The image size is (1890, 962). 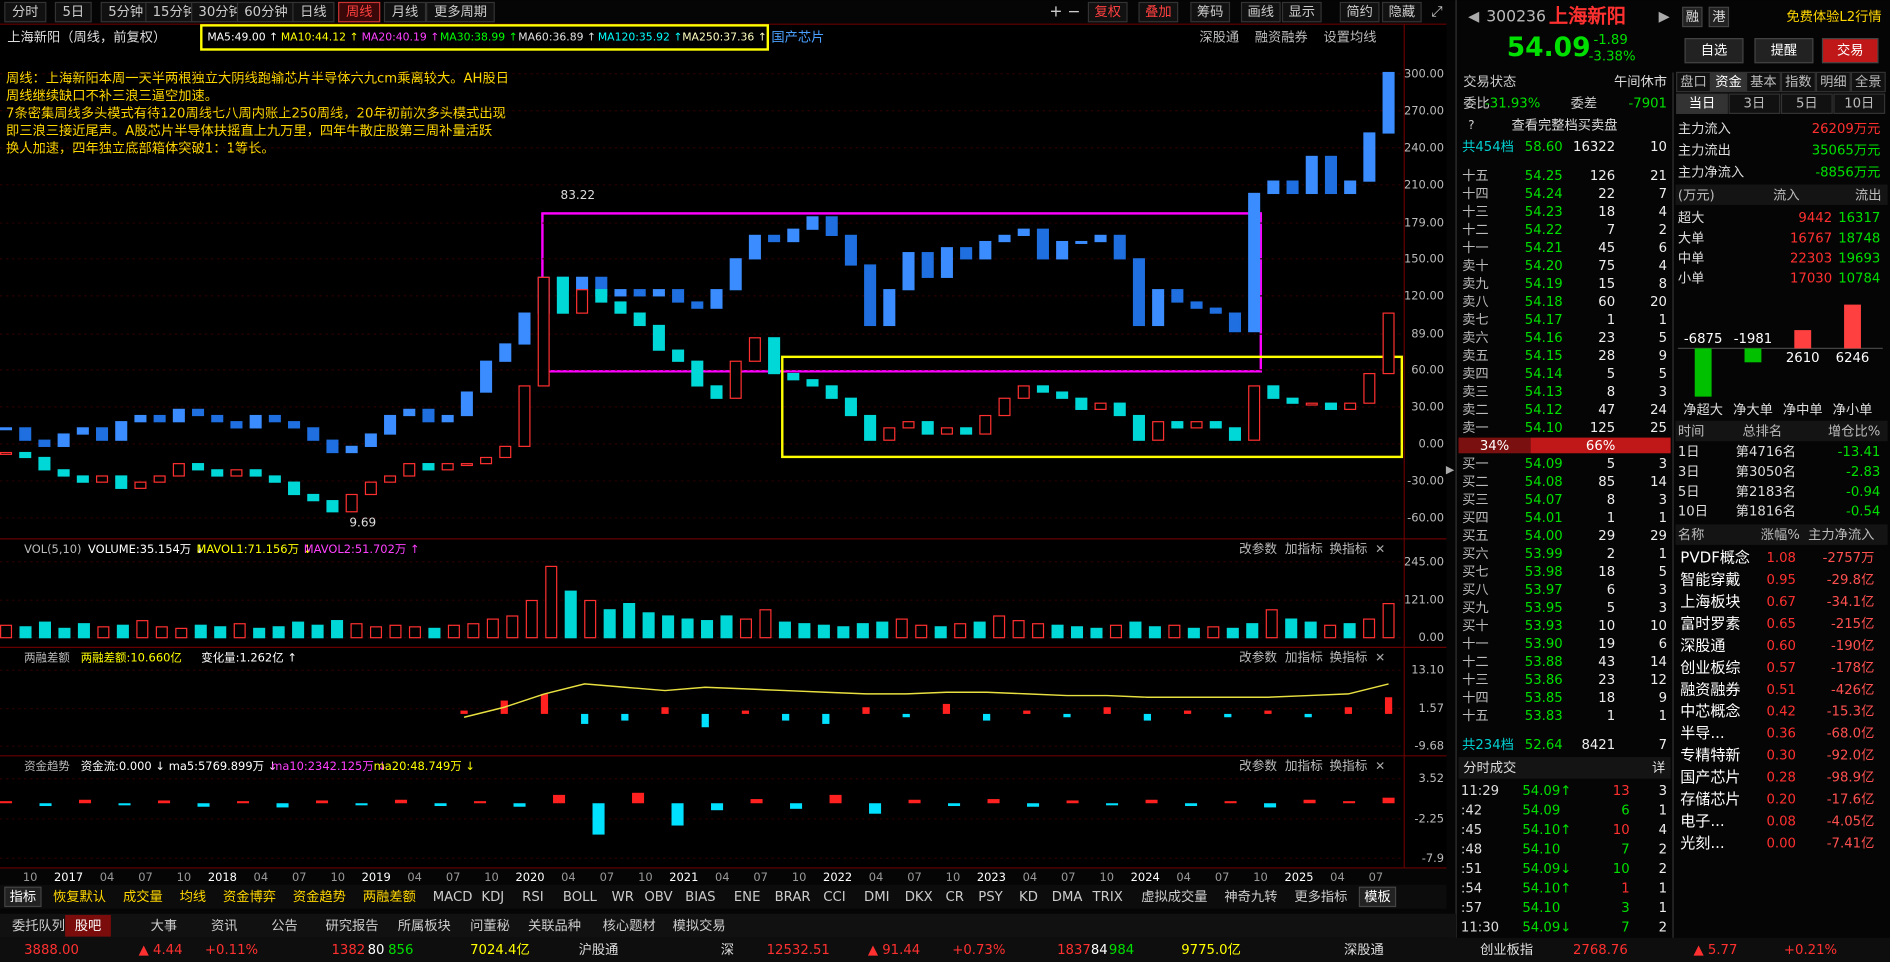 I want to click on indicator-tab: 神奇九转, so click(x=1250, y=896).